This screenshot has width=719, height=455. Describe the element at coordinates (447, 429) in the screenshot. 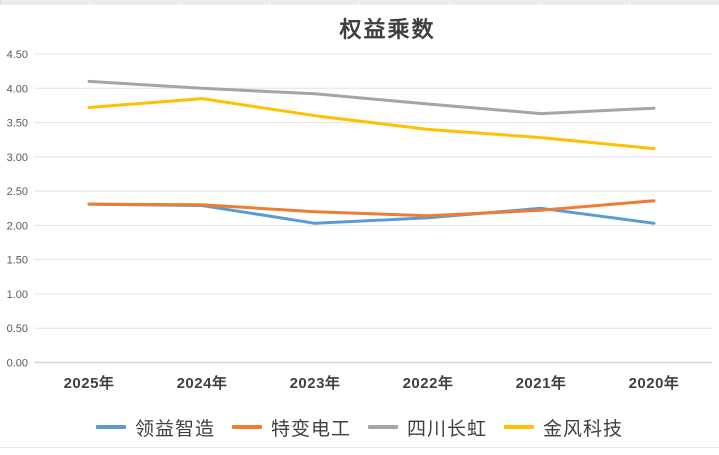

I see `legend-label: 四川长虹` at that location.